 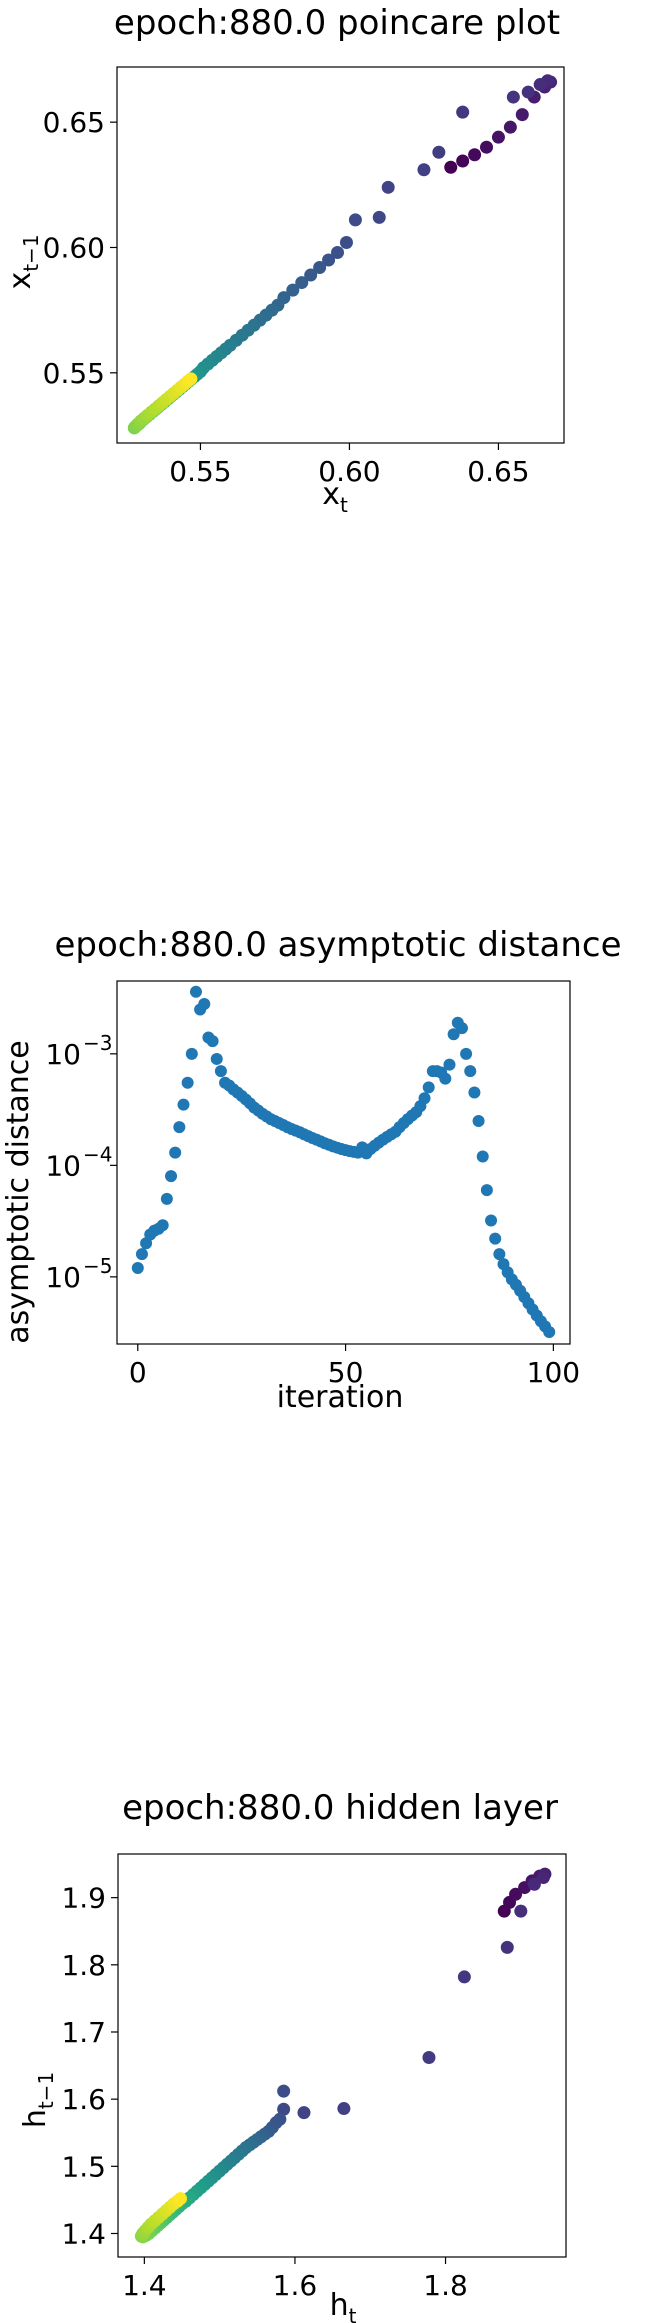 I want to click on chart-title: epoch:880.0 poincare plot, so click(x=337, y=23).